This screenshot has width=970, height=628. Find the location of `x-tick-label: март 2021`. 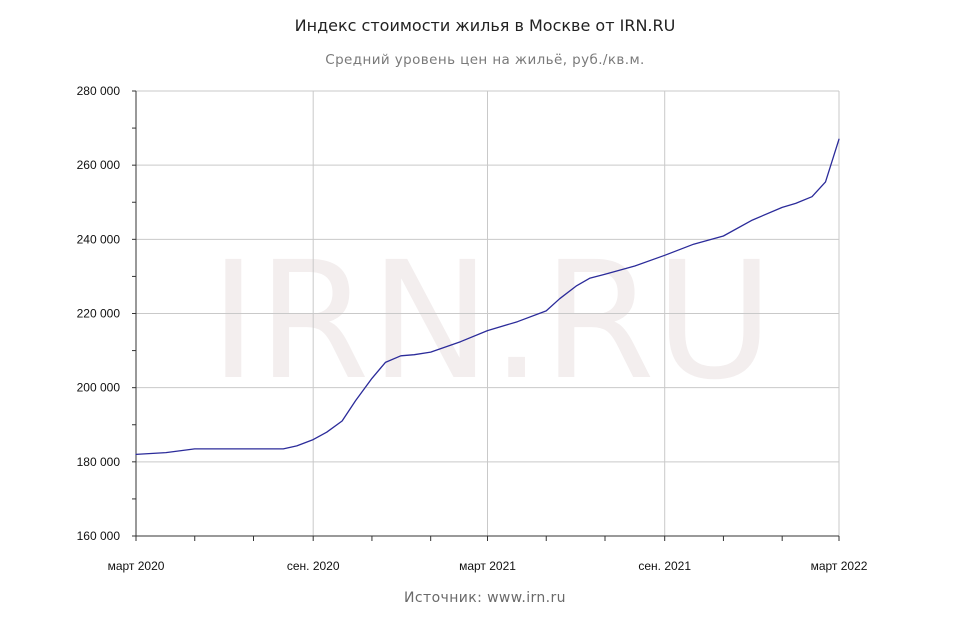

x-tick-label: март 2021 is located at coordinates (487, 566).